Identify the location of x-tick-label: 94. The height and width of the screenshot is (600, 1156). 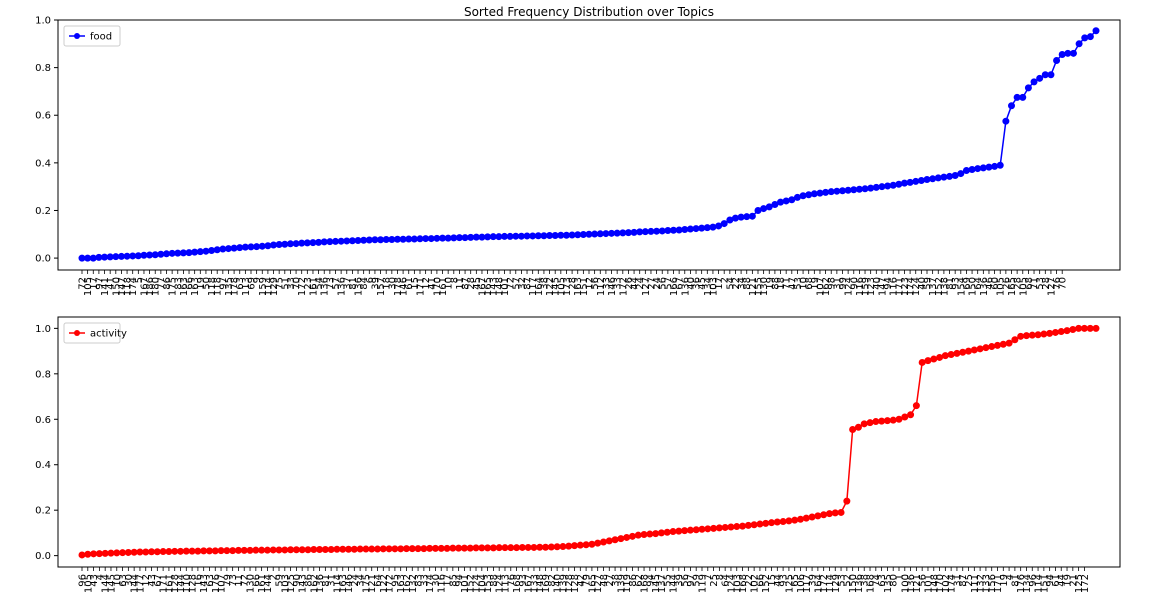
(459, 580).